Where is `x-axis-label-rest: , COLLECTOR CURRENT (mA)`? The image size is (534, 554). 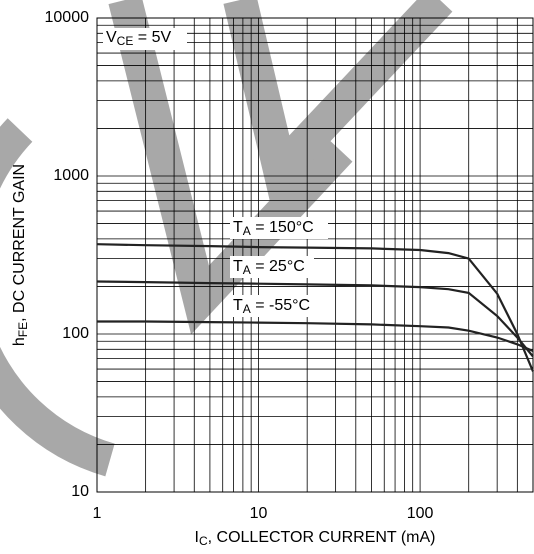 x-axis-label-rest: , COLLECTOR CURRENT (mA) is located at coordinates (322, 537).